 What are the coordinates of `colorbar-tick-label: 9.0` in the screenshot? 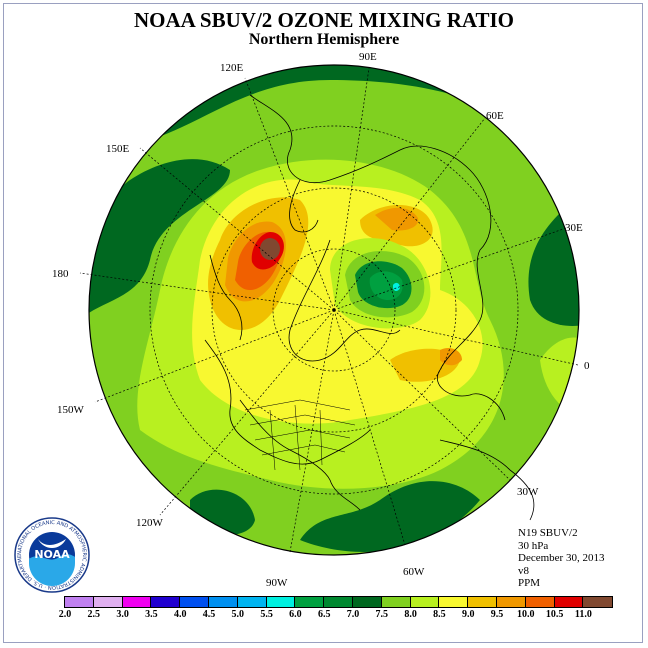 It's located at (468, 614).